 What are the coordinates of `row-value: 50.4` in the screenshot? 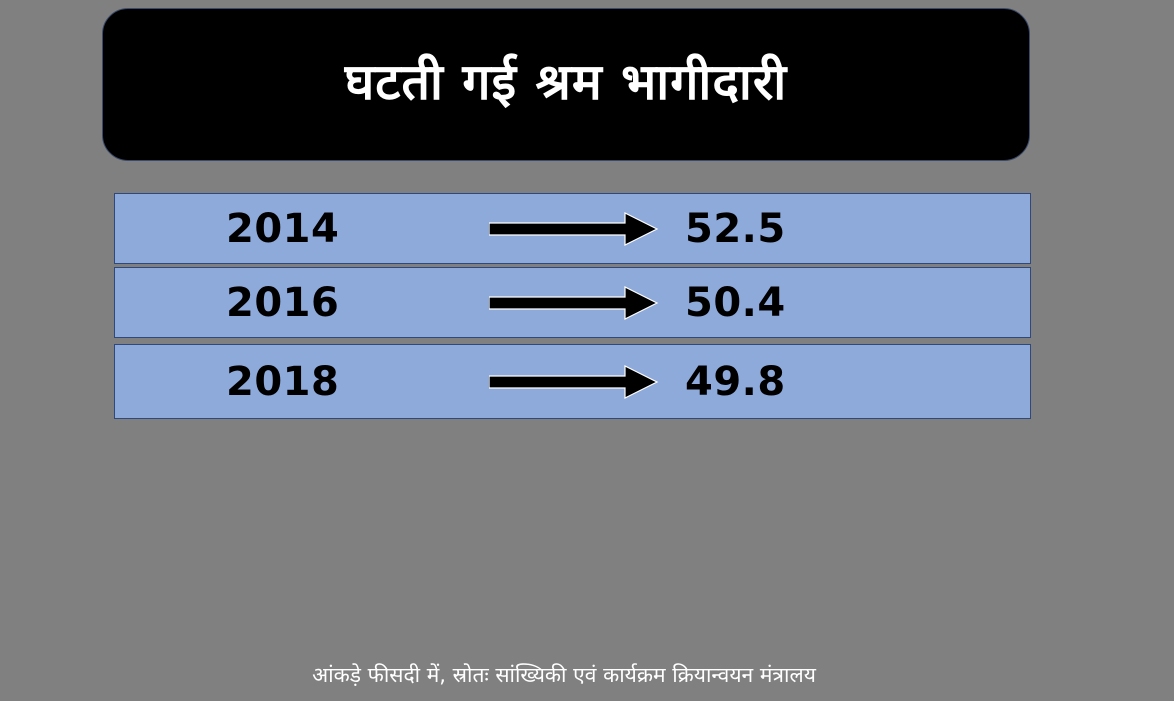 It's located at (735, 302).